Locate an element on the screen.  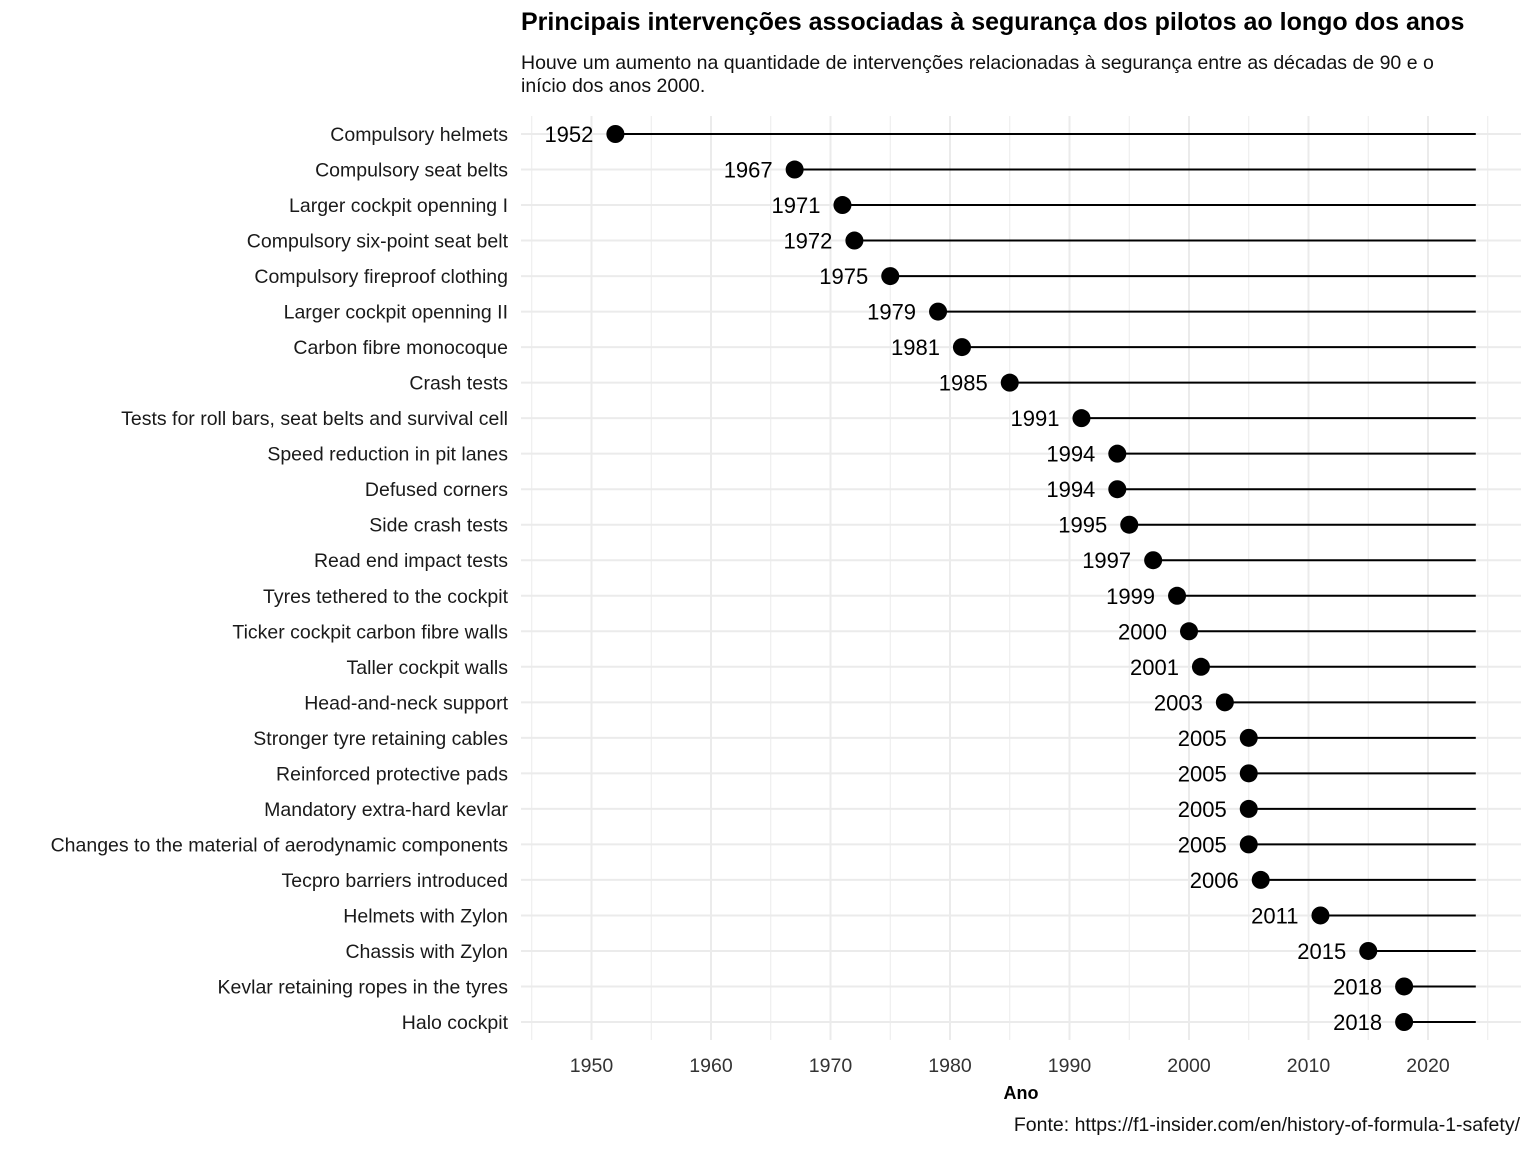
data-label: 1972 is located at coordinates (807, 241).